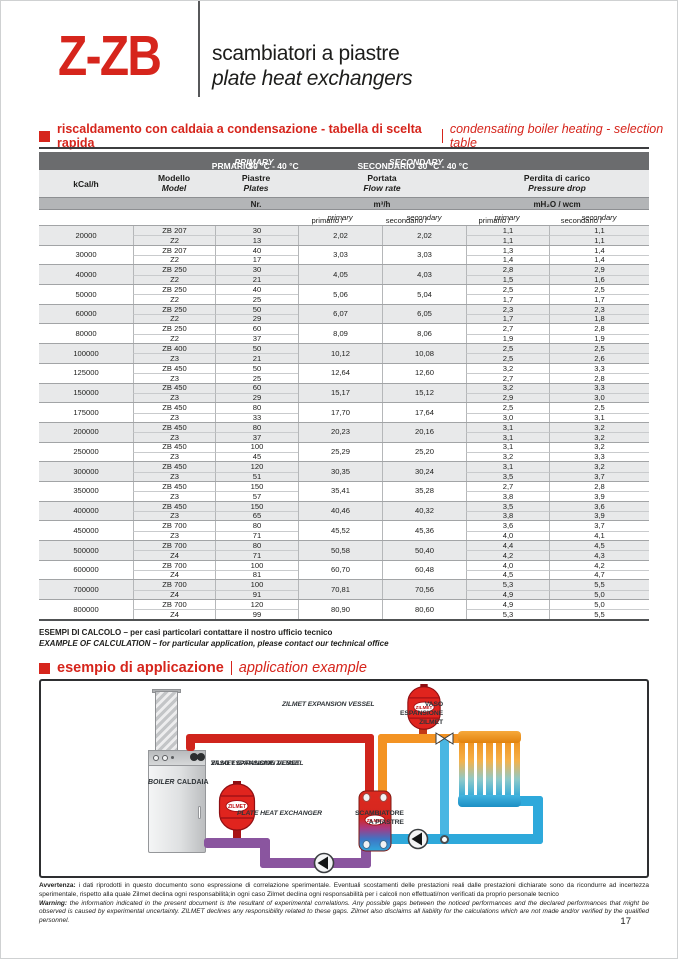 Image resolution: width=678 pixels, height=959 pixels. I want to click on plates-cell: 91, so click(256, 594).